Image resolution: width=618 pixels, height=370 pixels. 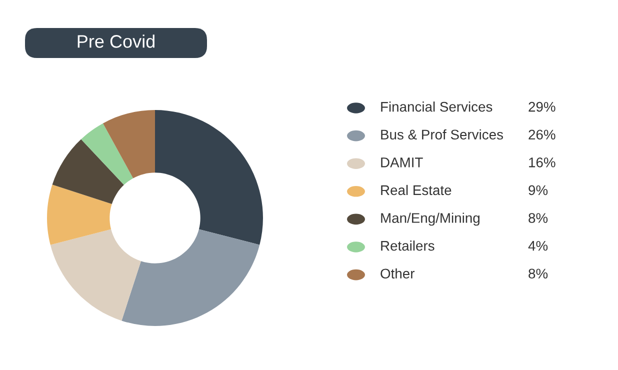 What do you see at coordinates (402, 163) in the screenshot?
I see `legend-label: DAMIT` at bounding box center [402, 163].